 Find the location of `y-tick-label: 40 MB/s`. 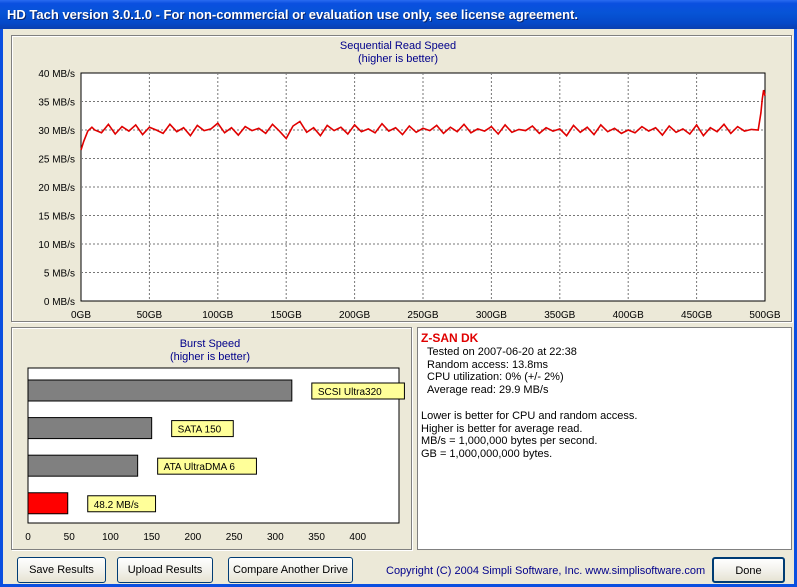

y-tick-label: 40 MB/s is located at coordinates (56, 74).